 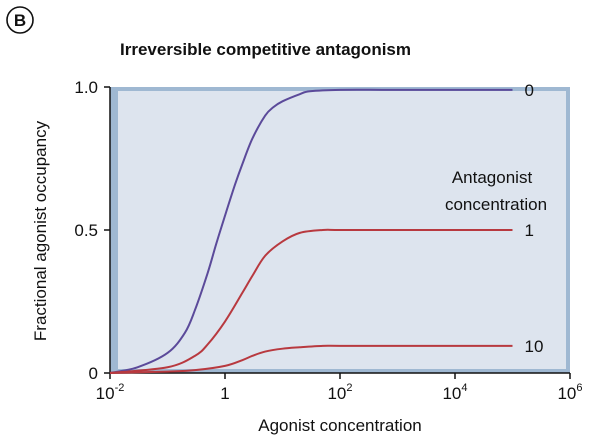 I want to click on panel-label: B, so click(x=20, y=20).